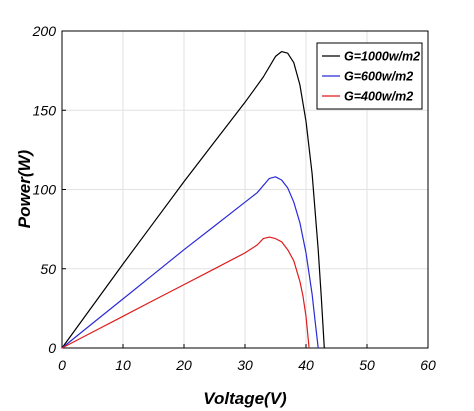 The width and height of the screenshot is (474, 411). Describe the element at coordinates (24, 188) in the screenshot. I see `y-axis-title: Power(W)` at that location.